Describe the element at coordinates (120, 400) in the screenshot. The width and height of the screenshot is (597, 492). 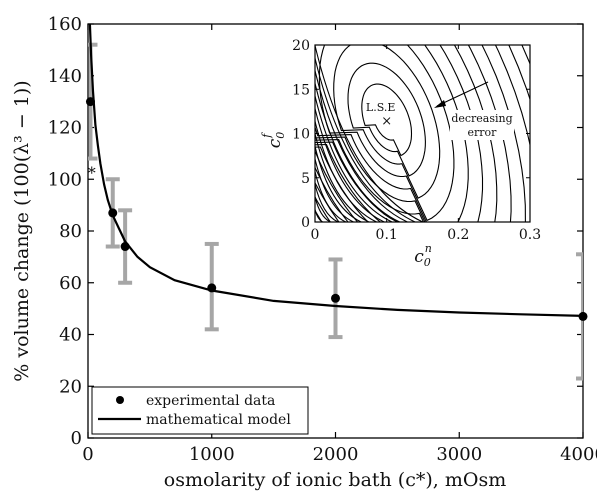
I see `legend-marker-data` at that location.